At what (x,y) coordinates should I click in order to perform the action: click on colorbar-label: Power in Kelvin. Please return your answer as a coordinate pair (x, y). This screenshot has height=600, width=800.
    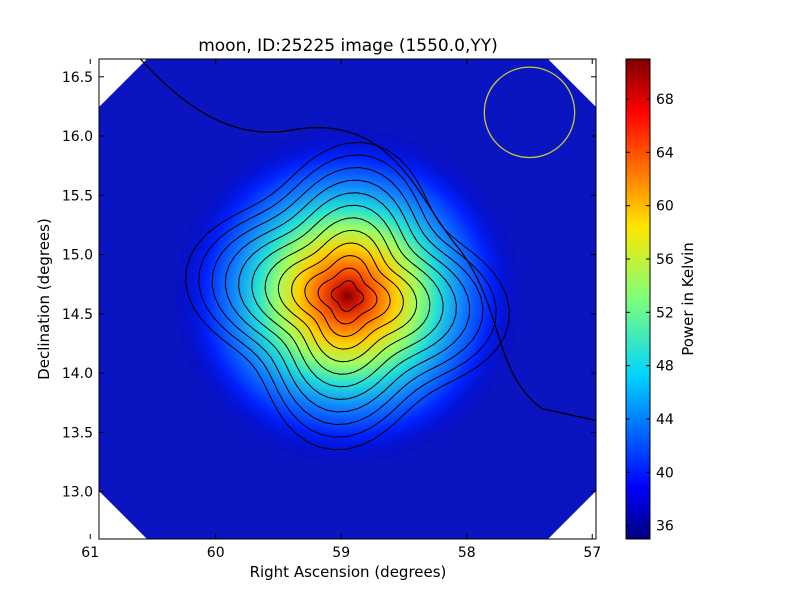
    Looking at the image, I should click on (688, 299).